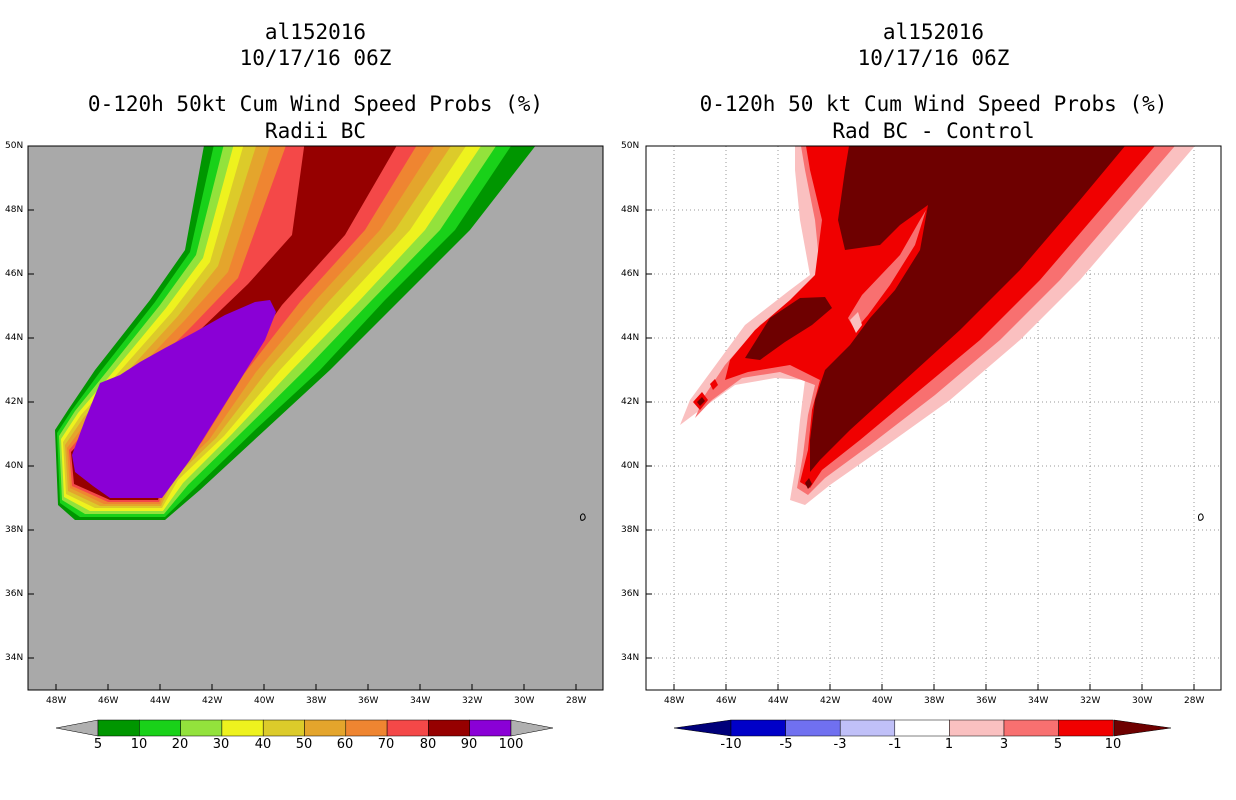 Image resolution: width=1236 pixels, height=800 pixels. What do you see at coordinates (731, 744) in the screenshot?
I see `right-colorbar-label: -10` at bounding box center [731, 744].